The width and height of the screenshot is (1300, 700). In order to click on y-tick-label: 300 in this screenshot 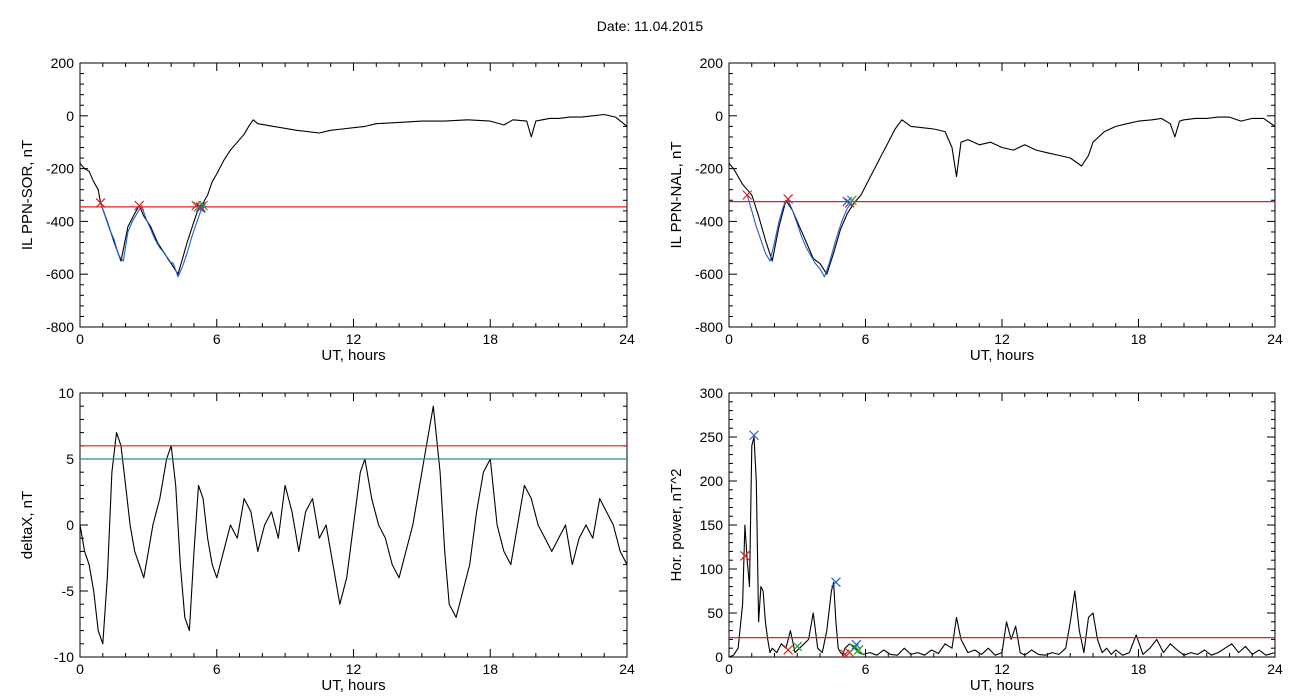, I will do `click(712, 393)`.